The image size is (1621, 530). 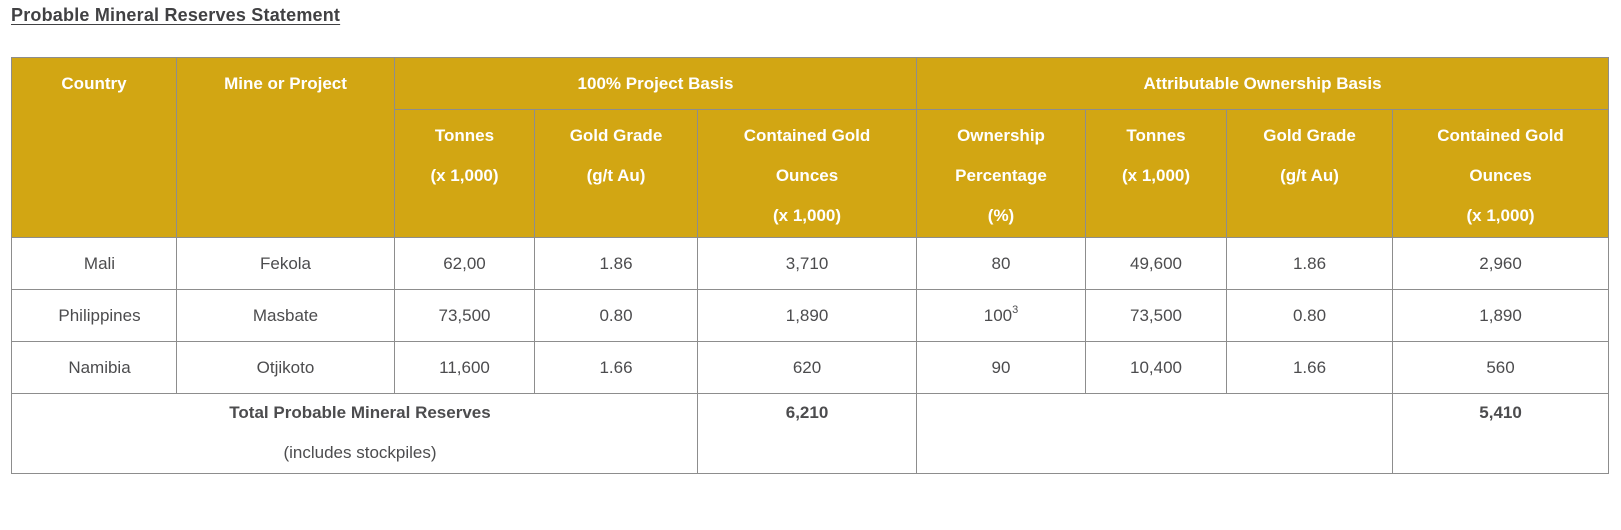 What do you see at coordinates (616, 315) in the screenshot?
I see `cell-gold-grade: 0.80` at bounding box center [616, 315].